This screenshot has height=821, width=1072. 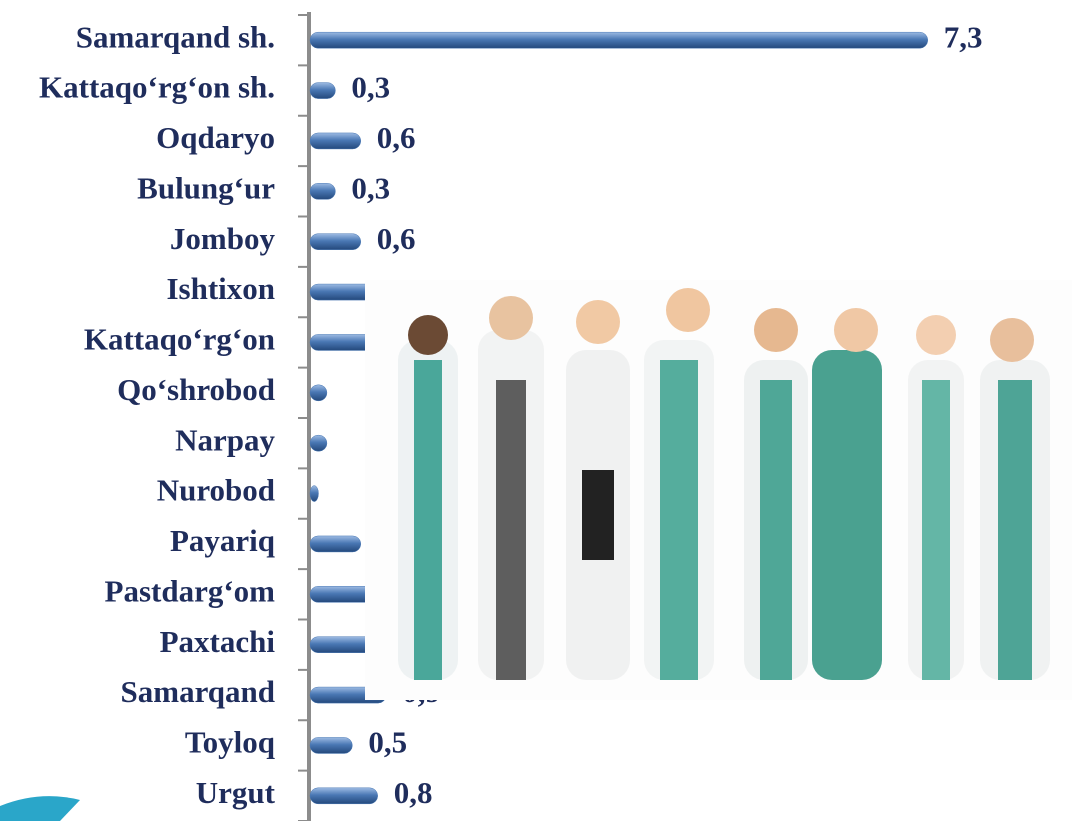 What do you see at coordinates (40, 808) in the screenshot?
I see `decor-swoosh` at bounding box center [40, 808].